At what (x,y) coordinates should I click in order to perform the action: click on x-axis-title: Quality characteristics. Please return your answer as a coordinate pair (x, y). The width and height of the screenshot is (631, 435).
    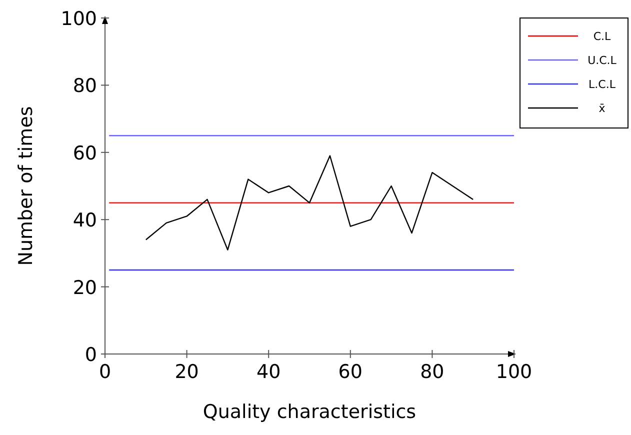
    Looking at the image, I should click on (309, 412).